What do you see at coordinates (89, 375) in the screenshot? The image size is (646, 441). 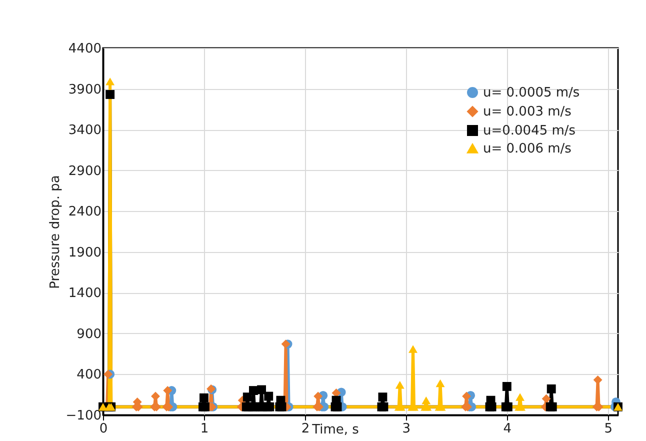 I see `y-tick-label: 400` at bounding box center [89, 375].